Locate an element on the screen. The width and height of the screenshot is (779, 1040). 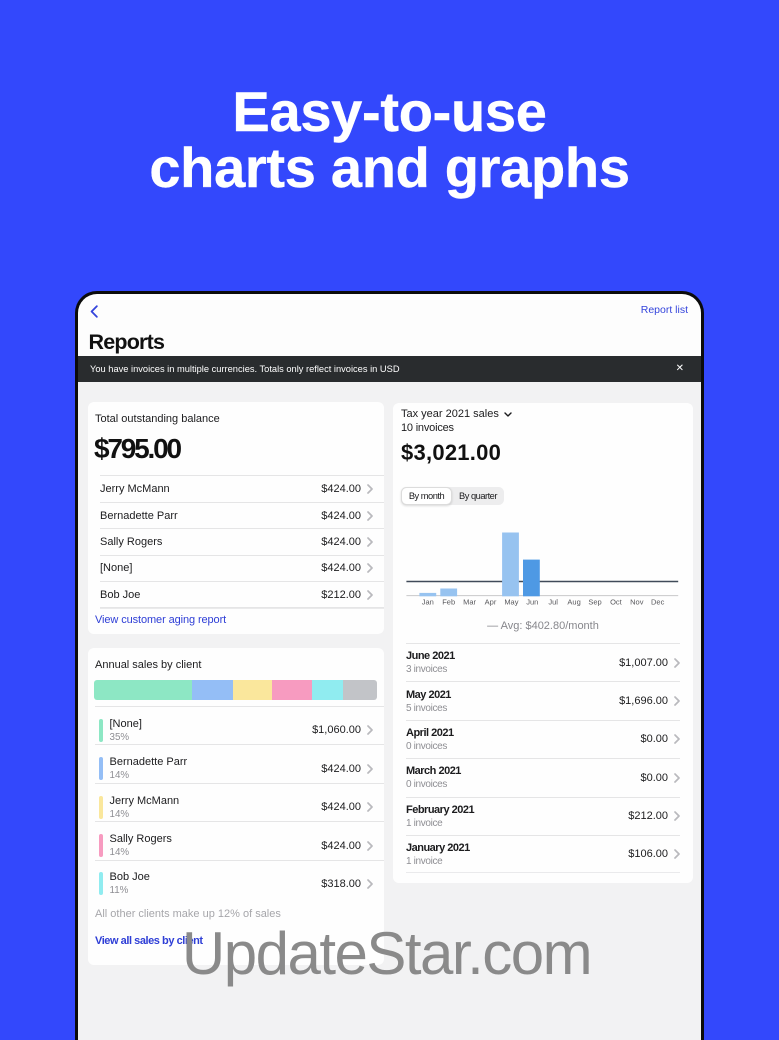
svg-text: Jun is located at coordinates (532, 602).